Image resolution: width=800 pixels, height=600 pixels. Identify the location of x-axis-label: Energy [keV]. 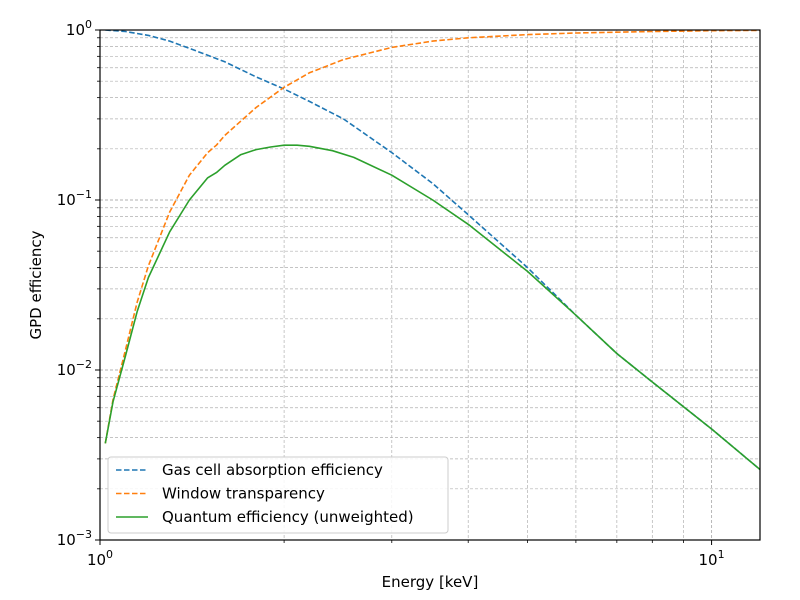
(430, 582).